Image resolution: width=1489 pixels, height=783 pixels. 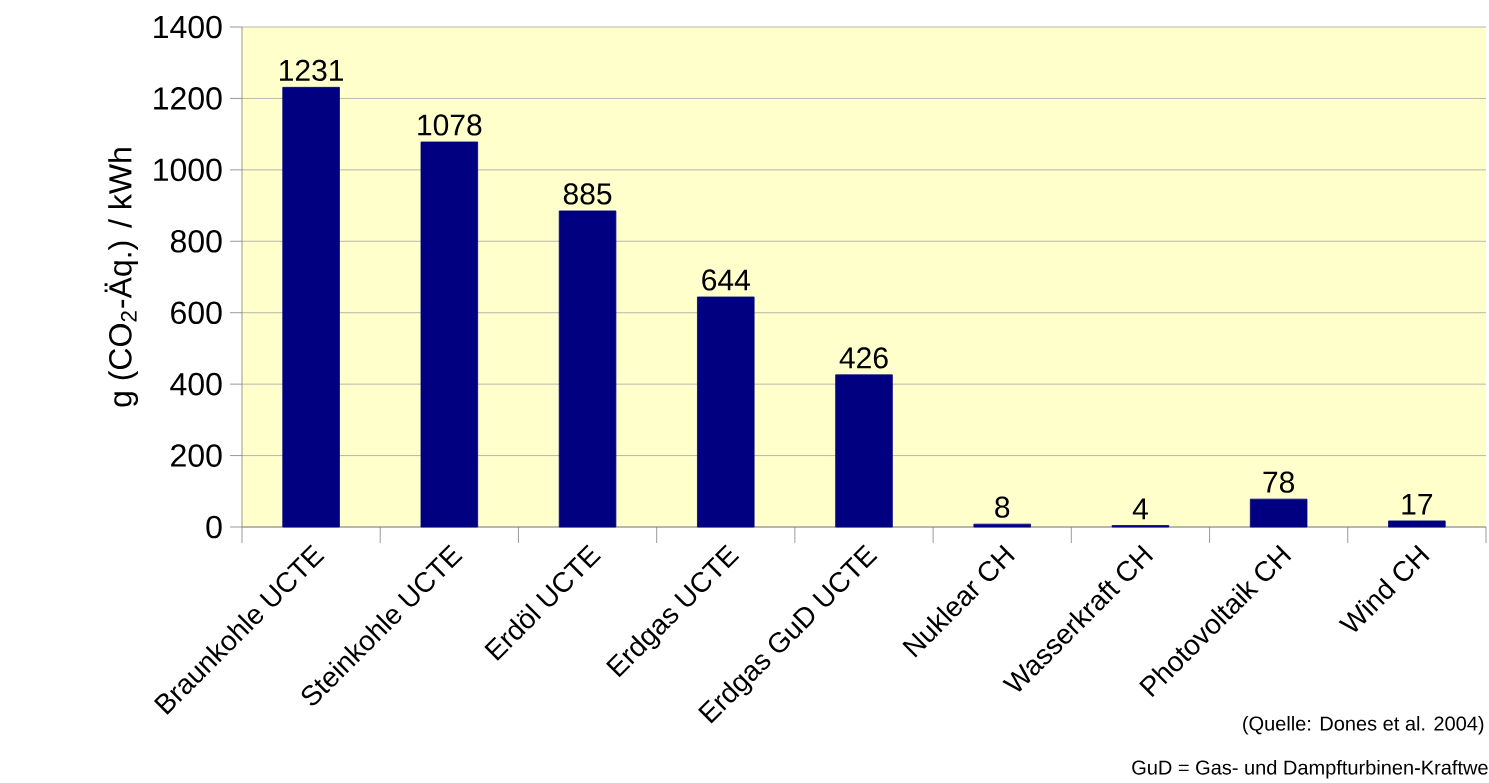 I want to click on text: (Quelle: Dones et al. 2004), so click(x=1363, y=725).